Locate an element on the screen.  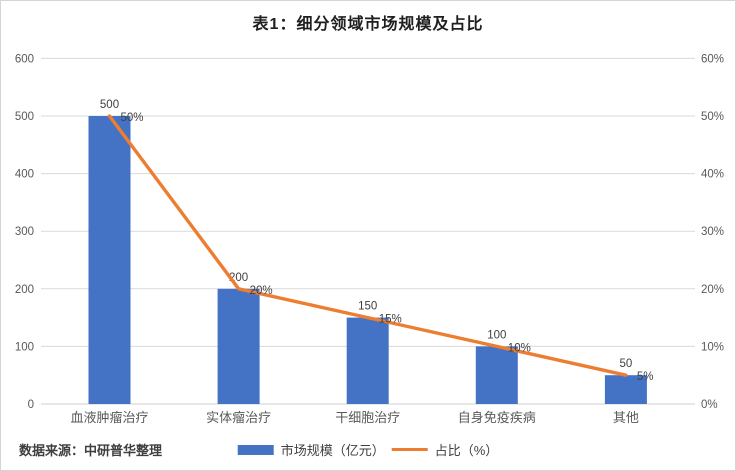
chart-legend: 市场规模（亿元） 占比（%） is located at coordinates (368, 449).